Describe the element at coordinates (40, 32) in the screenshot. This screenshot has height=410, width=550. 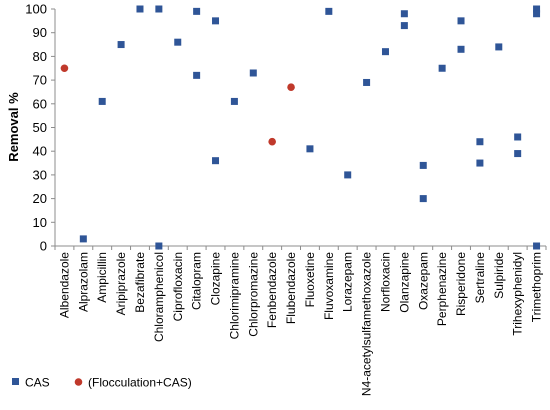
I see `y-tick-label: 90` at that location.